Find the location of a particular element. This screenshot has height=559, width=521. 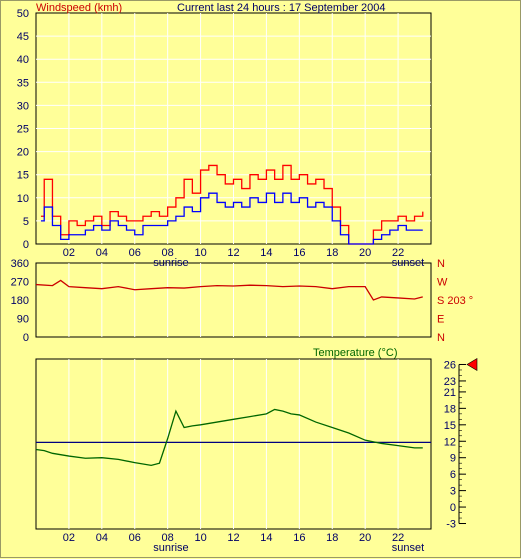

compass-label: E is located at coordinates (440, 320).